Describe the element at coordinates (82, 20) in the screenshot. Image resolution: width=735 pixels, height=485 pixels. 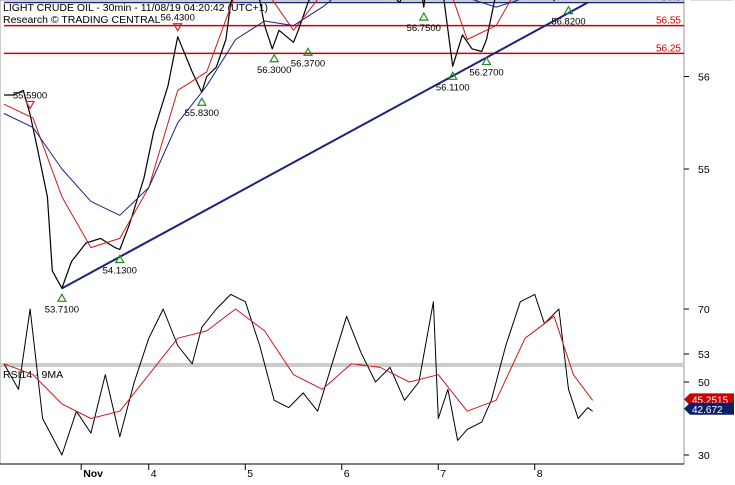
I see `chart-source: Research © TRADING CENTRAL` at that location.